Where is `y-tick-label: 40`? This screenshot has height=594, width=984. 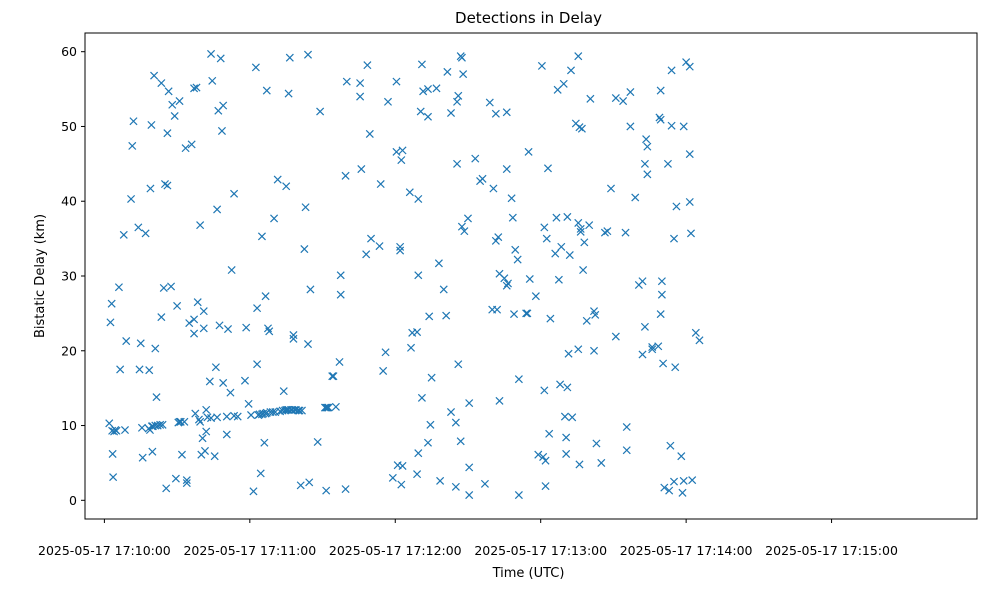
y-tick-label: 40 is located at coordinates (69, 201).